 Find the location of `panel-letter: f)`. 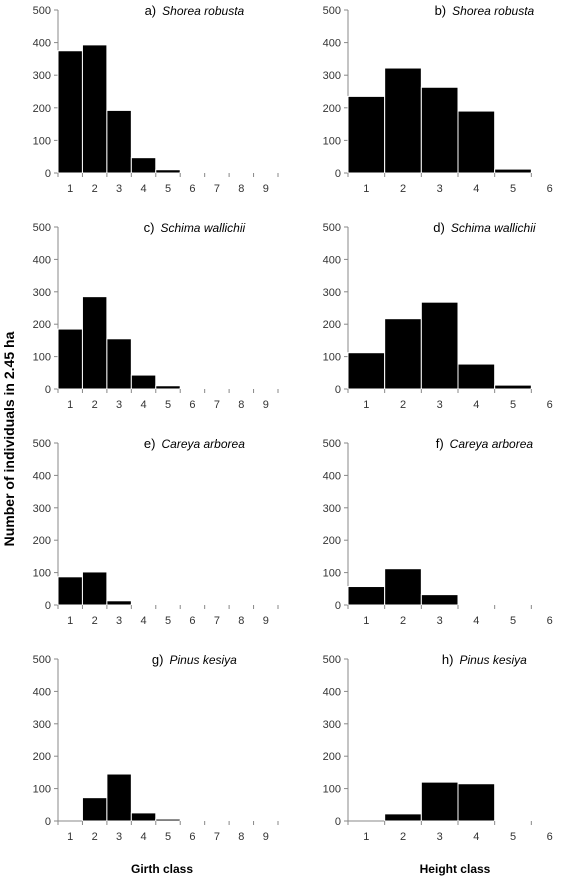

panel-letter: f) is located at coordinates (440, 443).